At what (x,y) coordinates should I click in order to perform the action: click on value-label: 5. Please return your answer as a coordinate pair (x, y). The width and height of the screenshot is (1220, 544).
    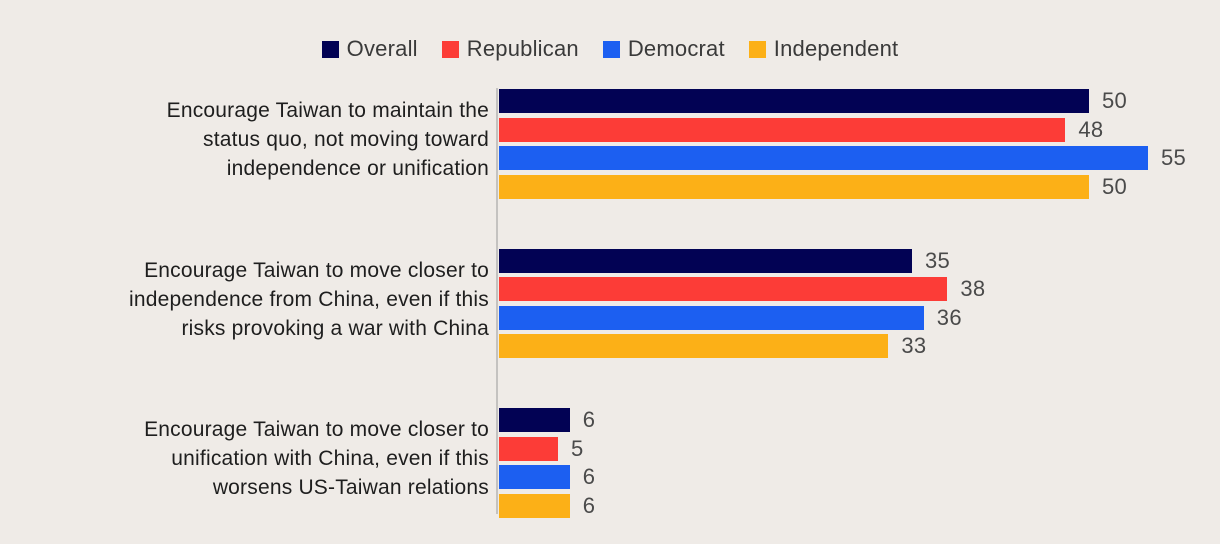
    Looking at the image, I should click on (577, 448).